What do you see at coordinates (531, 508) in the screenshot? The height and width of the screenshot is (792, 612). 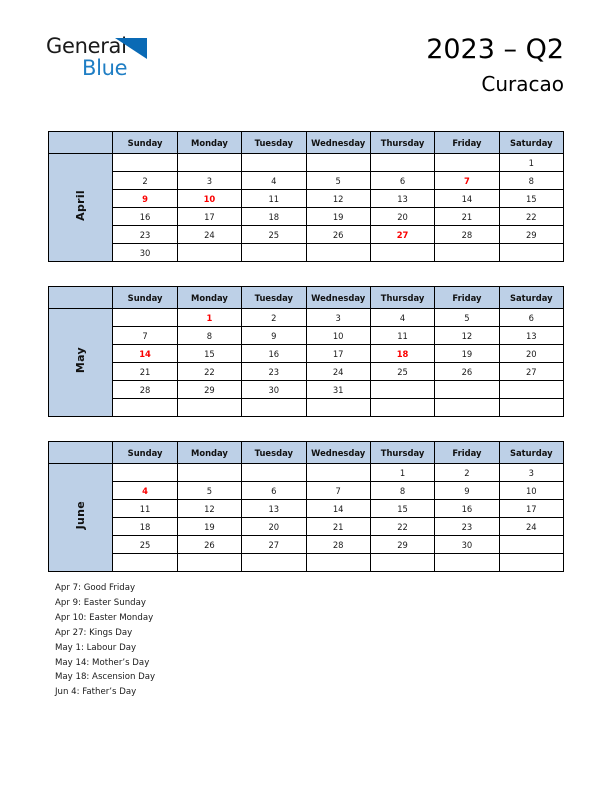 I see `calendar-day-june-17: 17` at bounding box center [531, 508].